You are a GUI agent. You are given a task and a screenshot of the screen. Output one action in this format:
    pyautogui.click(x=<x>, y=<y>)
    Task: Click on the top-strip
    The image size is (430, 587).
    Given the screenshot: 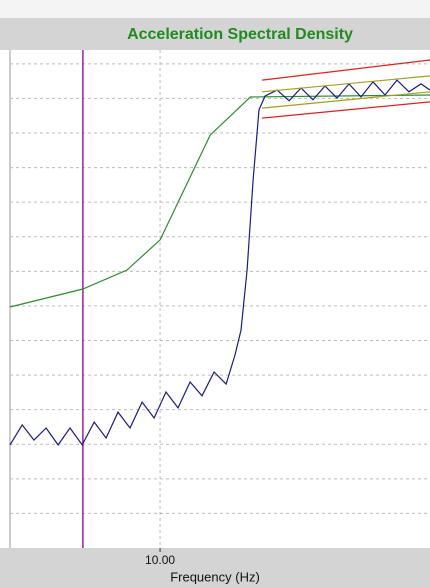 What is the action you would take?
    pyautogui.click(x=215, y=9)
    